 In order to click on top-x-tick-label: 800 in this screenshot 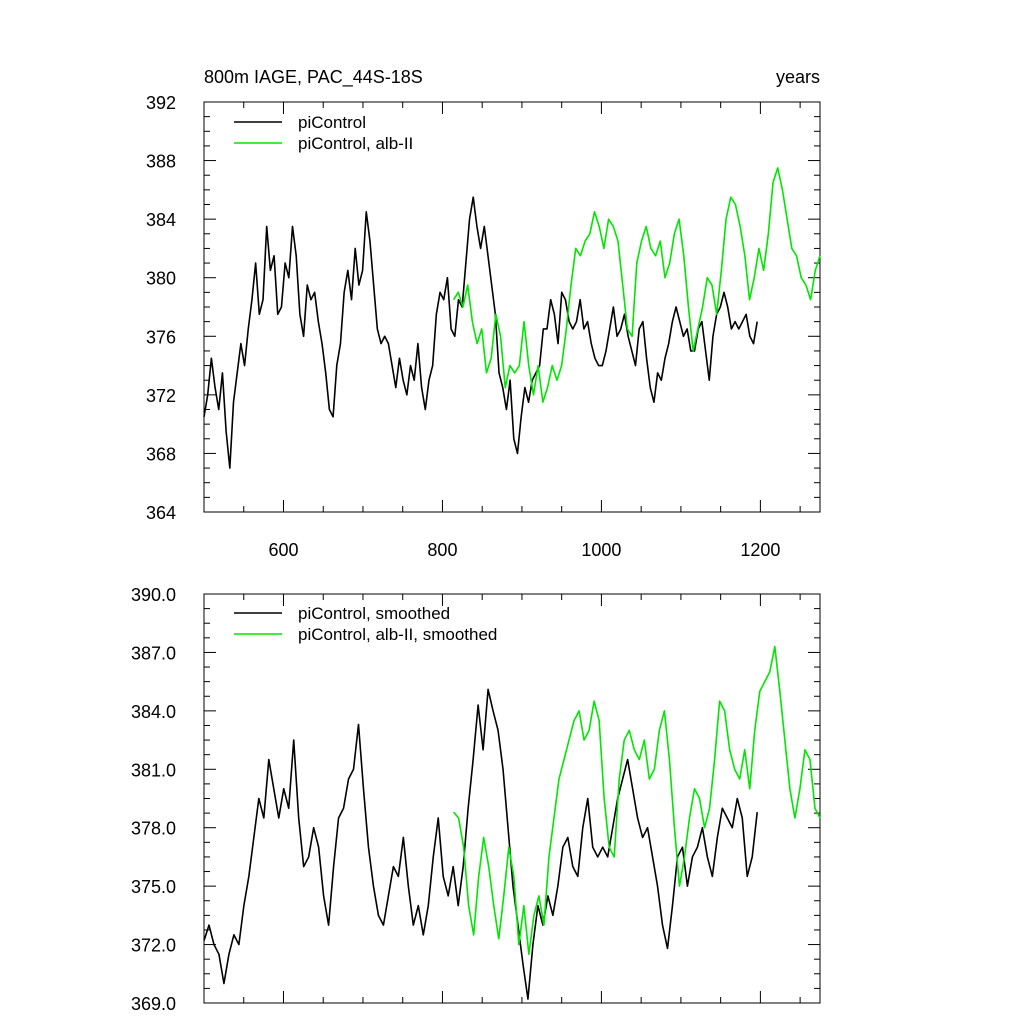, I will do `click(442, 550)`.